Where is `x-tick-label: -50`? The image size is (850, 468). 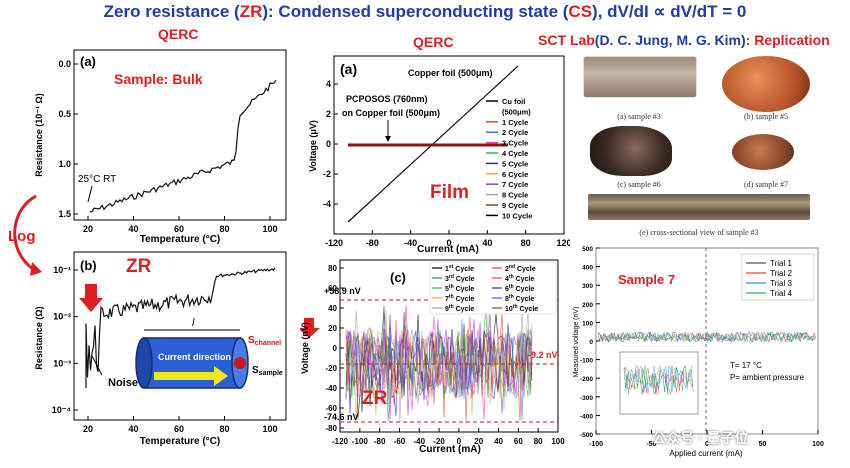 x-tick-label: -50 is located at coordinates (651, 444).